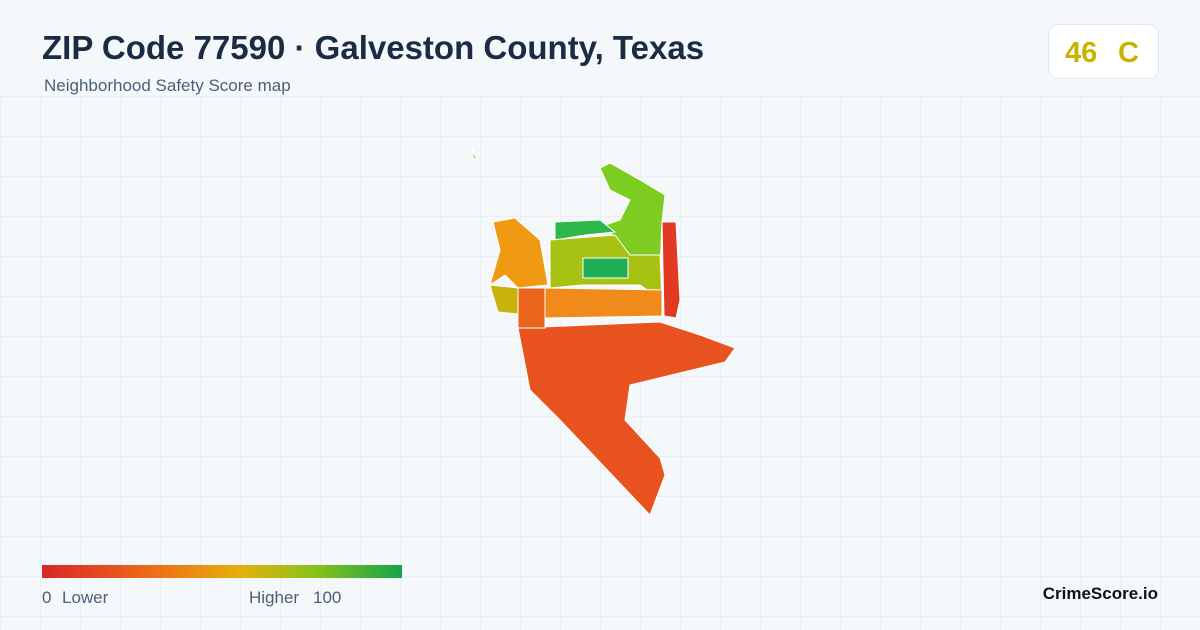 The image size is (1200, 630). I want to click on score-badge, so click(1103, 51).